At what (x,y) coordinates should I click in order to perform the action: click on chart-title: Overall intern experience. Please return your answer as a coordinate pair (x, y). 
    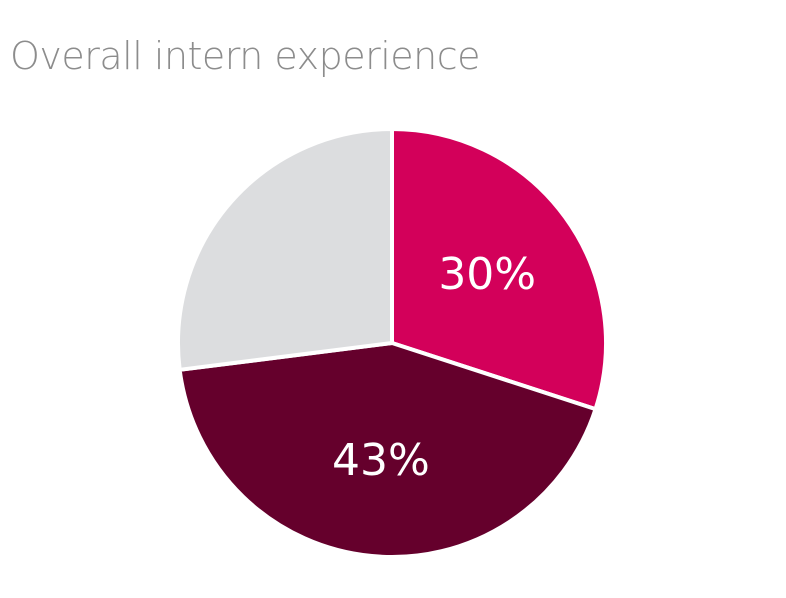
    Looking at the image, I should click on (245, 56).